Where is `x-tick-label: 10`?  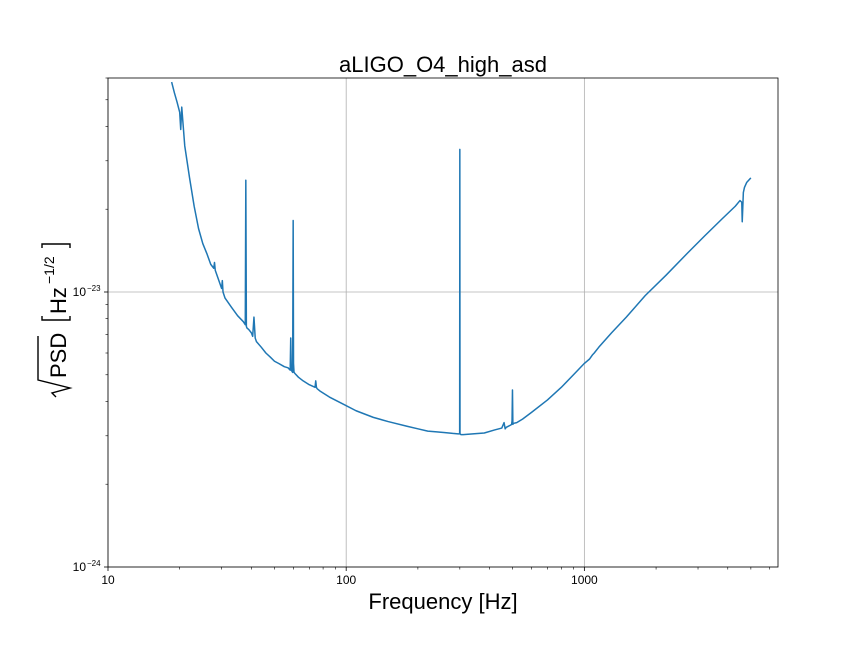
x-tick-label: 10 is located at coordinates (108, 580).